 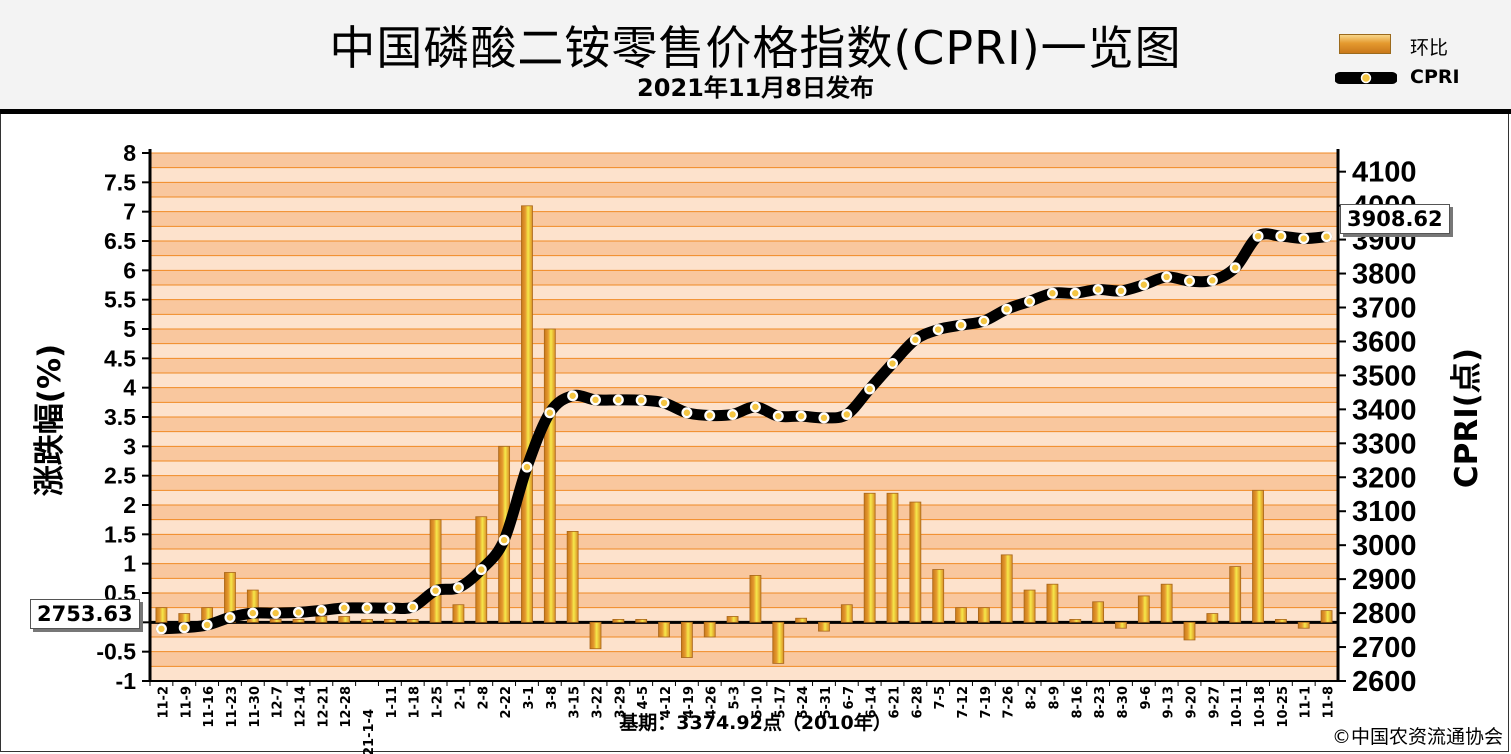 What do you see at coordinates (895, 702) in the screenshot?
I see `x-tick-label: 6-21` at bounding box center [895, 702].